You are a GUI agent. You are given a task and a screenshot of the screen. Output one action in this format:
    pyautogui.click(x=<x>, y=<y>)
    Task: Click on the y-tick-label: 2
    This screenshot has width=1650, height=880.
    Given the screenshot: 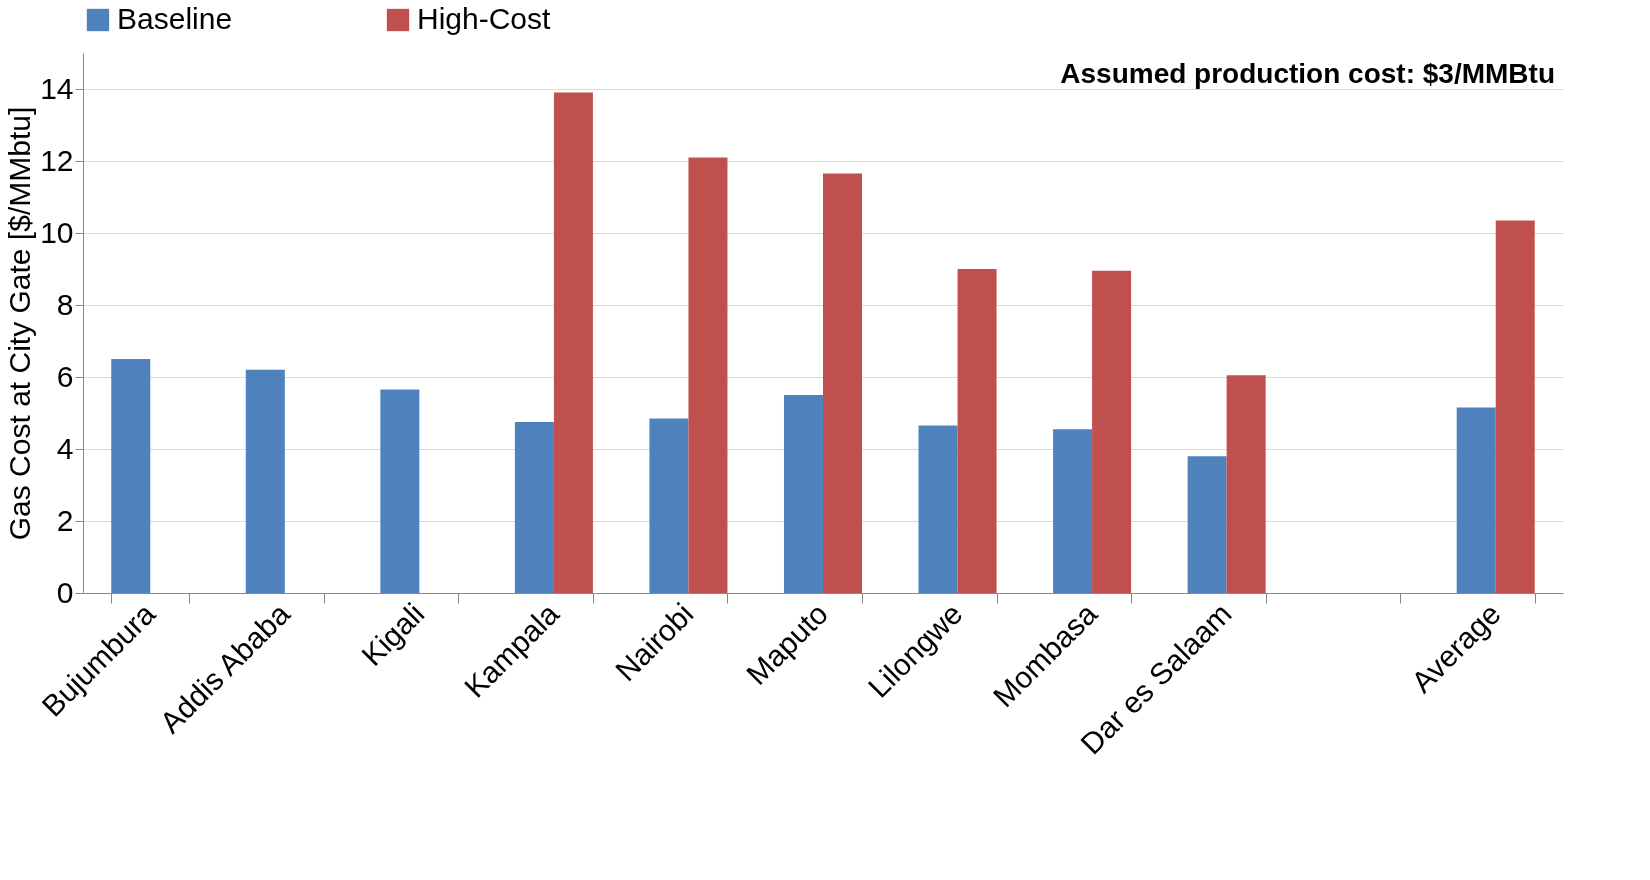 What is the action you would take?
    pyautogui.click(x=65, y=520)
    